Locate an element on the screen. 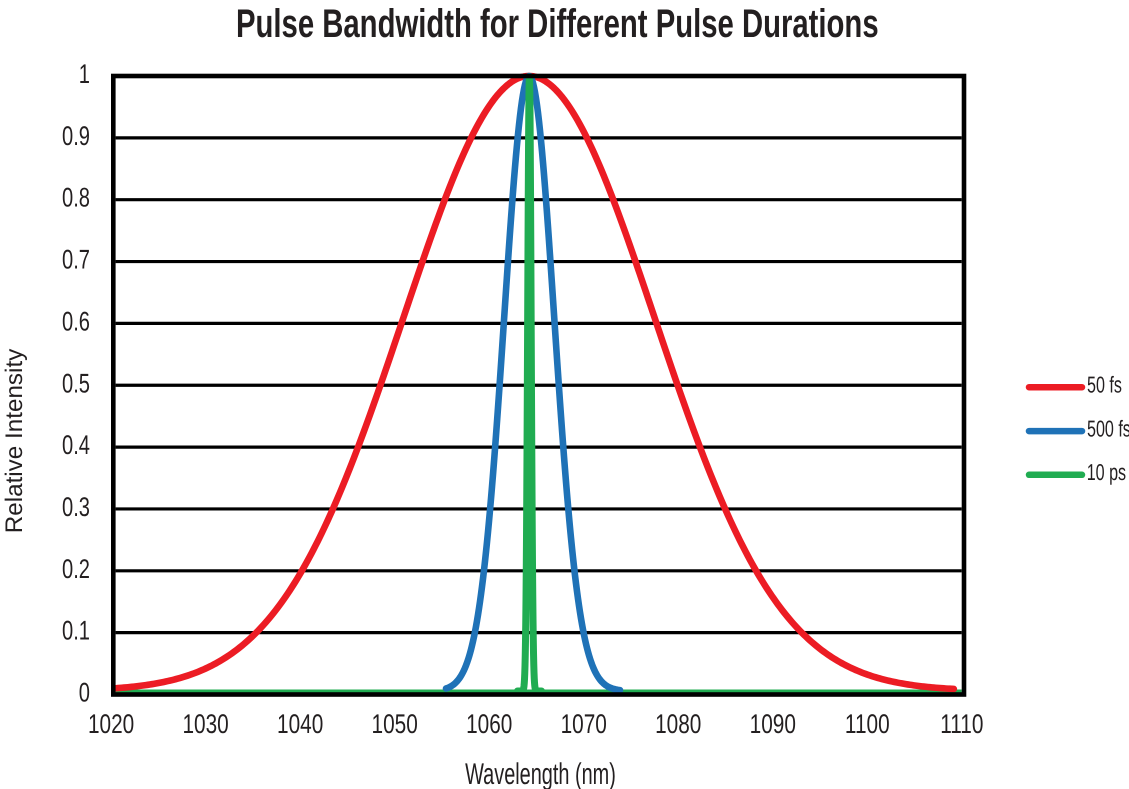  svg-text: 0.3 is located at coordinates (76, 507).